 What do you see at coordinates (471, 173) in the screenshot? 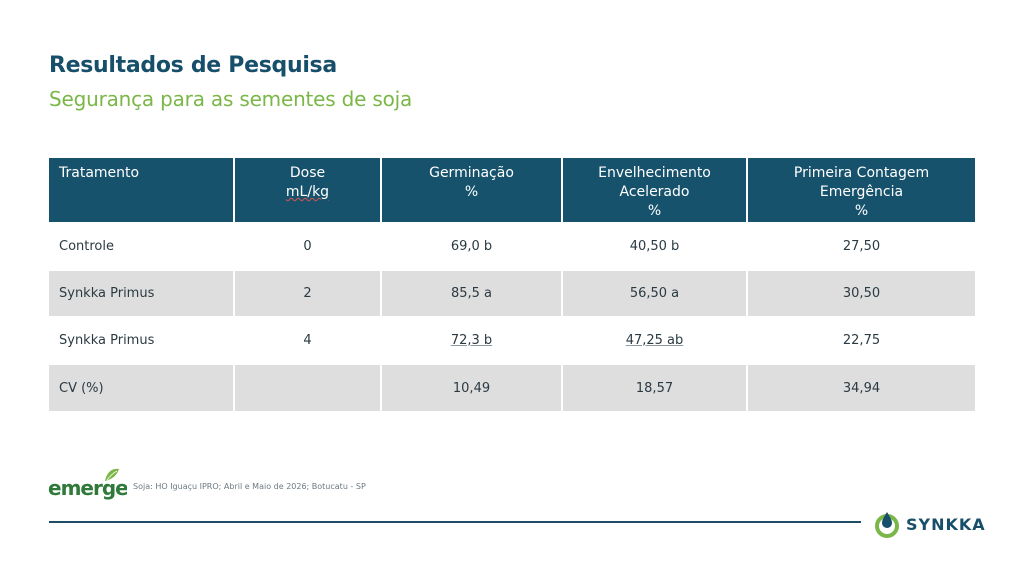
I see `header-text: Germinação` at bounding box center [471, 173].